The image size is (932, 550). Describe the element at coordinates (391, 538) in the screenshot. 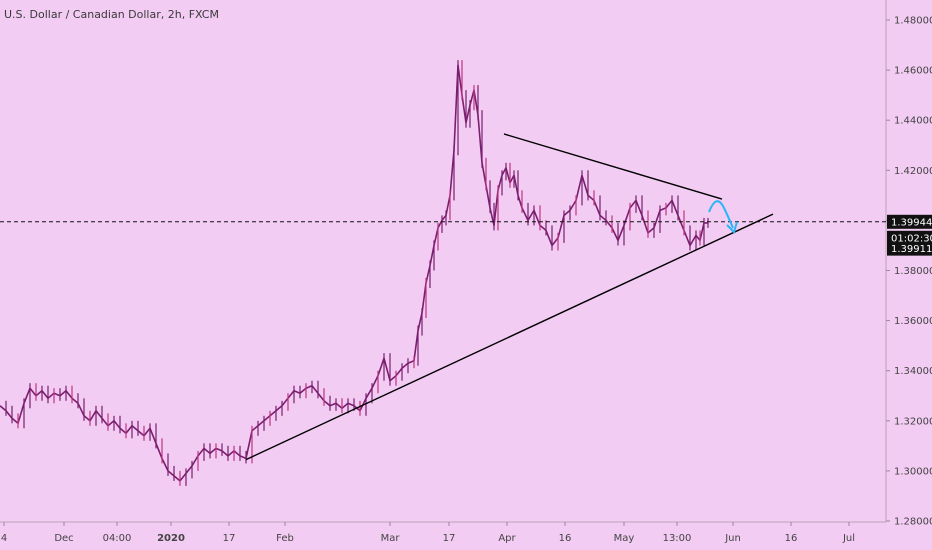

I see `x-tick-label: Mar` at that location.